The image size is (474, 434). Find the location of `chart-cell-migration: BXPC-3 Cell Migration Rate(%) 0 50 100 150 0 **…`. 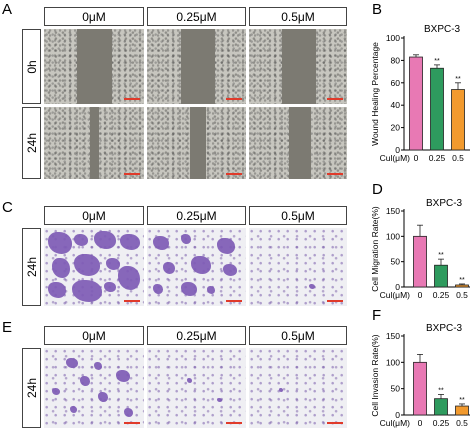

chart-cell-migration: BXPC-3 Cell Migration Rate(%) 0 50 100 150 0 **… is located at coordinates (420, 249).